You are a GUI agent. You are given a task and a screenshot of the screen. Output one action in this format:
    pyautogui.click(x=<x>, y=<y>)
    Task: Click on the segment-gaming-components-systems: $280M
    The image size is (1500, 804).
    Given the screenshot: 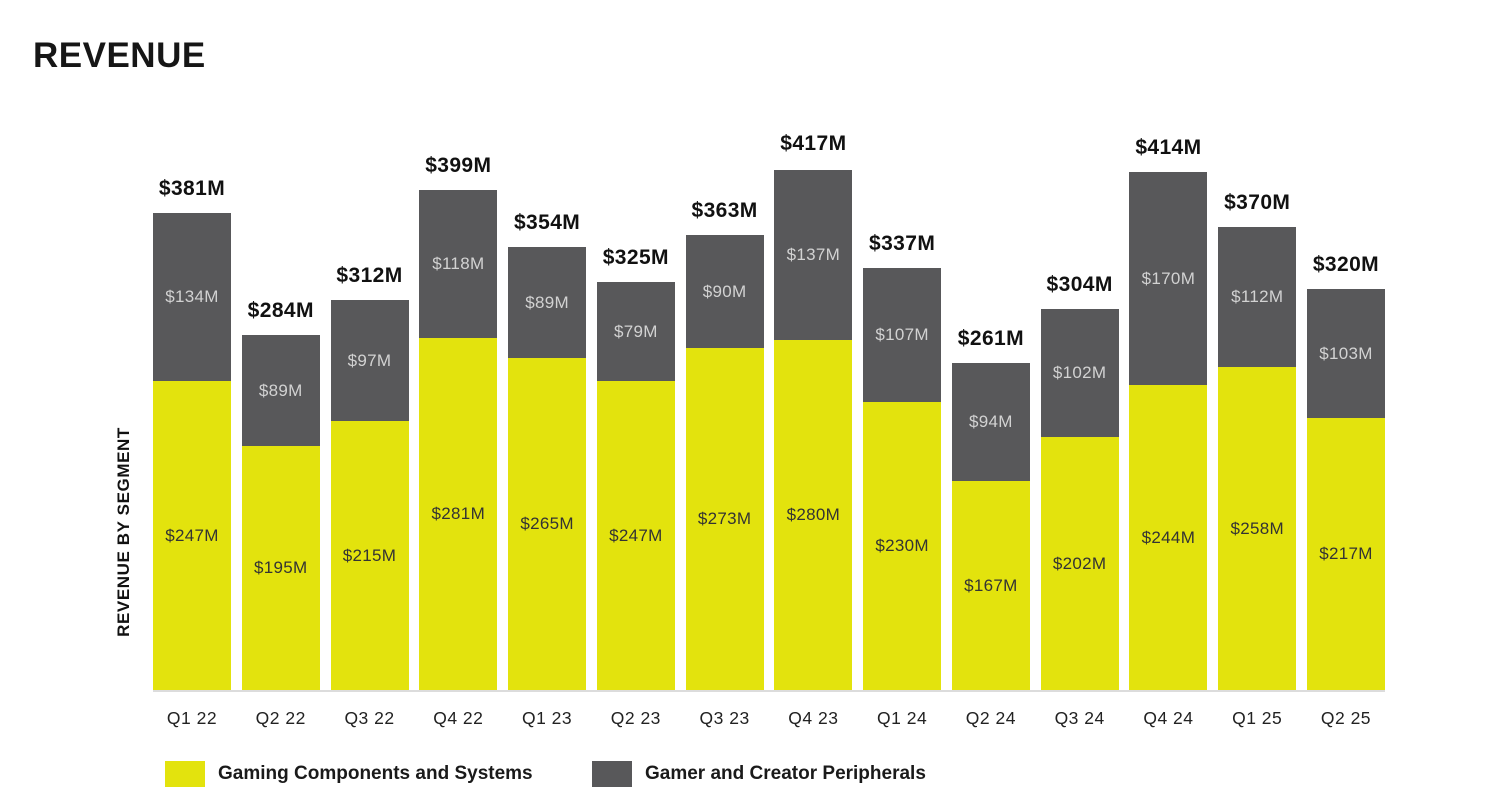 What is the action you would take?
    pyautogui.click(x=813, y=515)
    